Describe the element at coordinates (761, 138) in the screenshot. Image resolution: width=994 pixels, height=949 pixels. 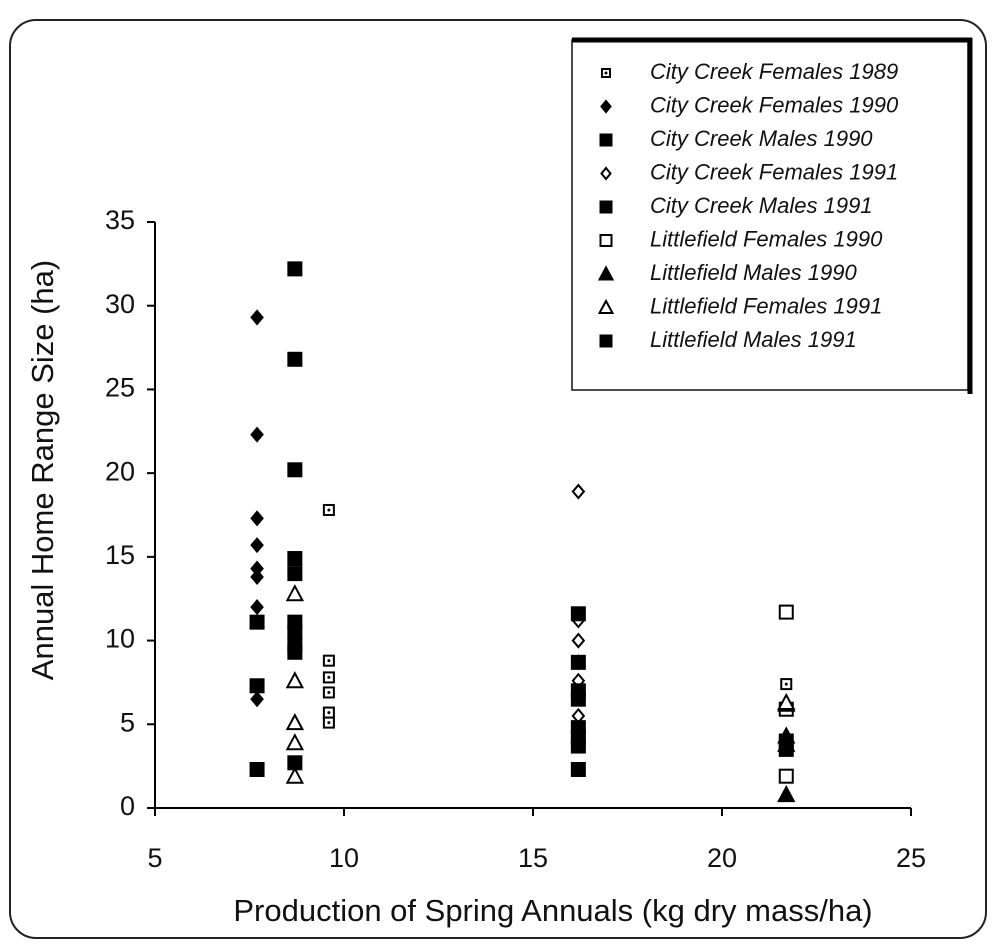
I see `legend-label: City Creek Males 1990` at that location.